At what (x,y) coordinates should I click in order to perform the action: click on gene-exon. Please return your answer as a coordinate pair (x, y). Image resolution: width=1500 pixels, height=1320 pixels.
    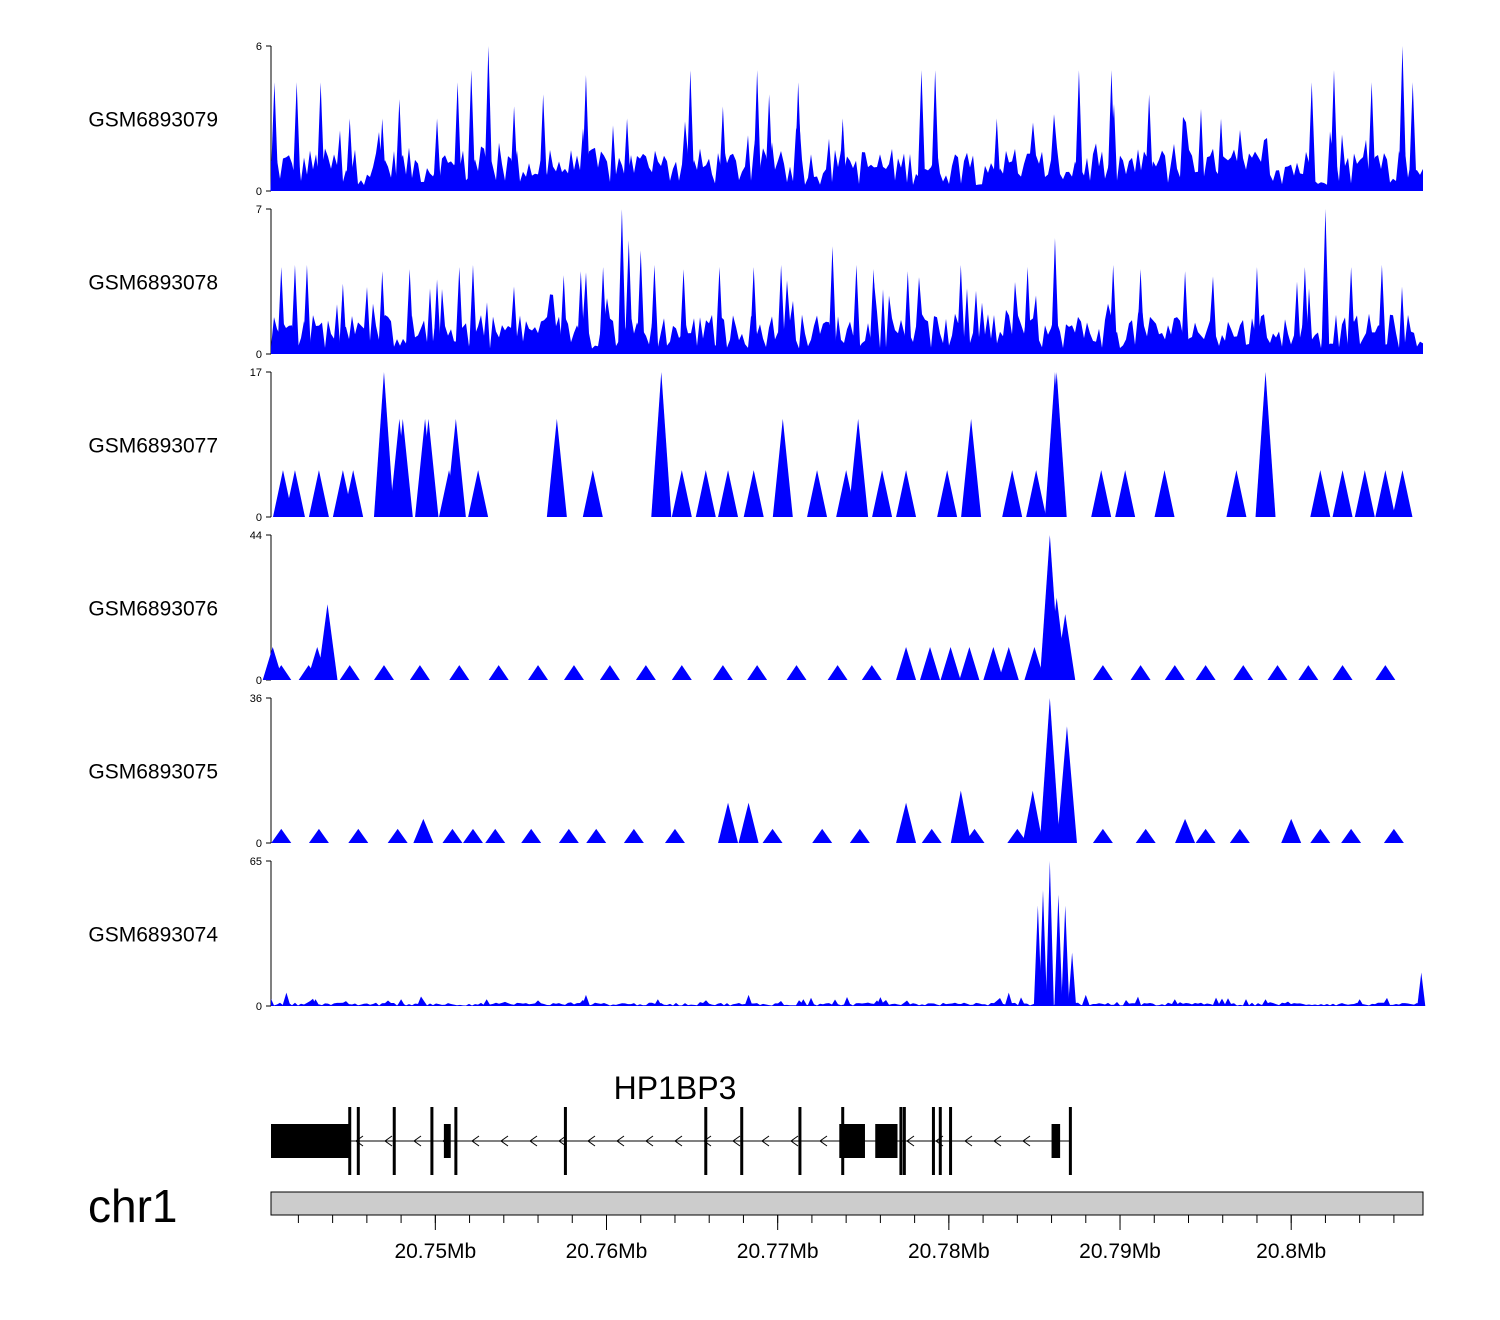
    Looking at the image, I should click on (310, 1141).